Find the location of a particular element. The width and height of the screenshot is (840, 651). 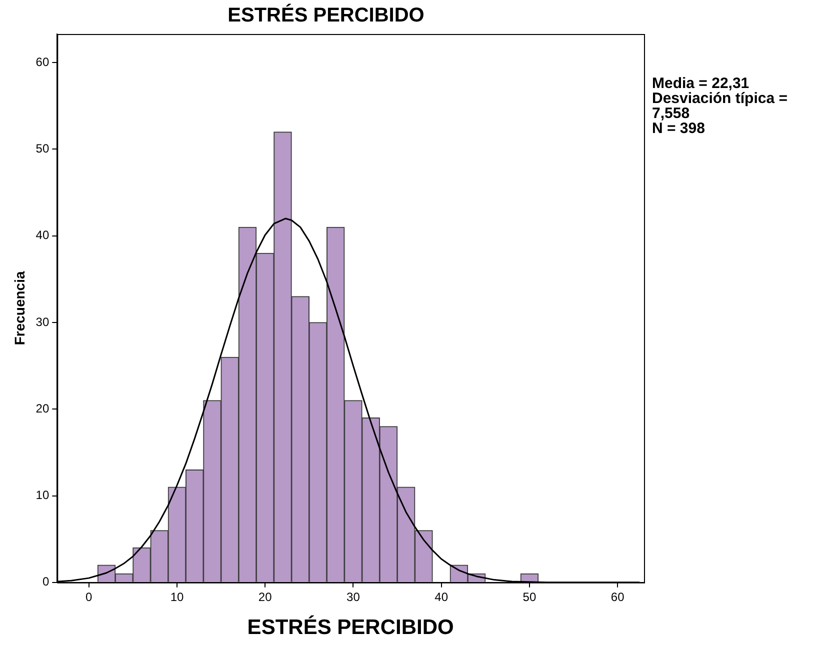

y-tick-label: 0 is located at coordinates (46, 581).